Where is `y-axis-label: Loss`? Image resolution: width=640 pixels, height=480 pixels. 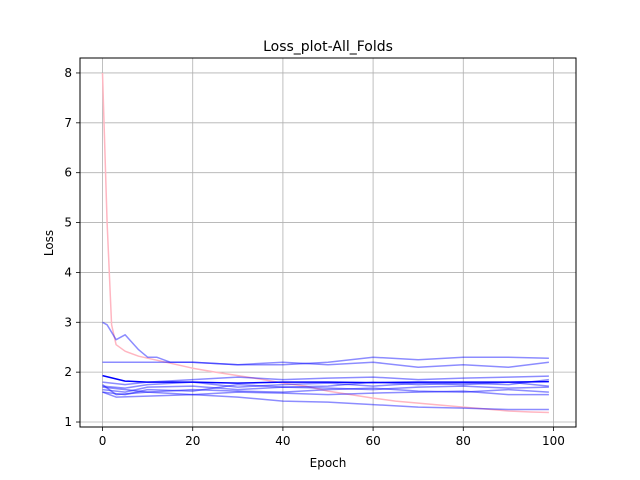
y-axis-label: Loss is located at coordinates (49, 243).